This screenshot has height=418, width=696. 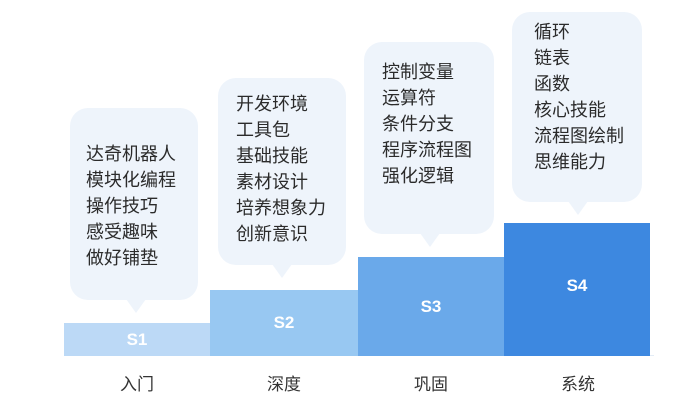 I want to click on stage-4-item: 链表, so click(x=552, y=58).